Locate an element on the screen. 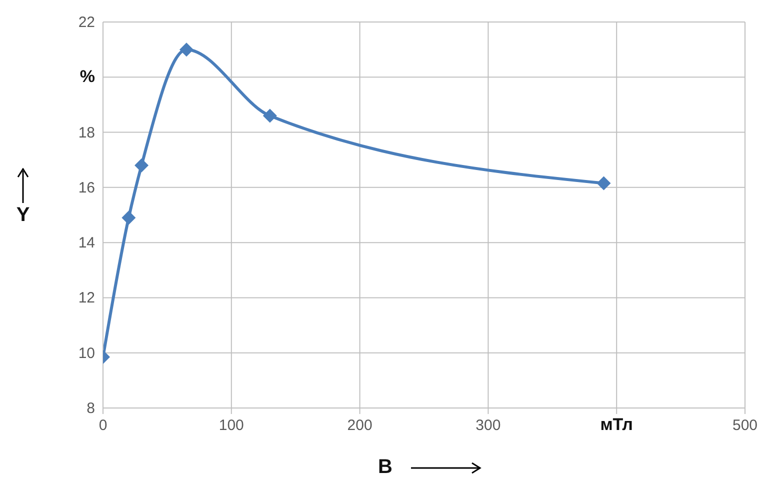  x-tick-label: 200 is located at coordinates (359, 425).